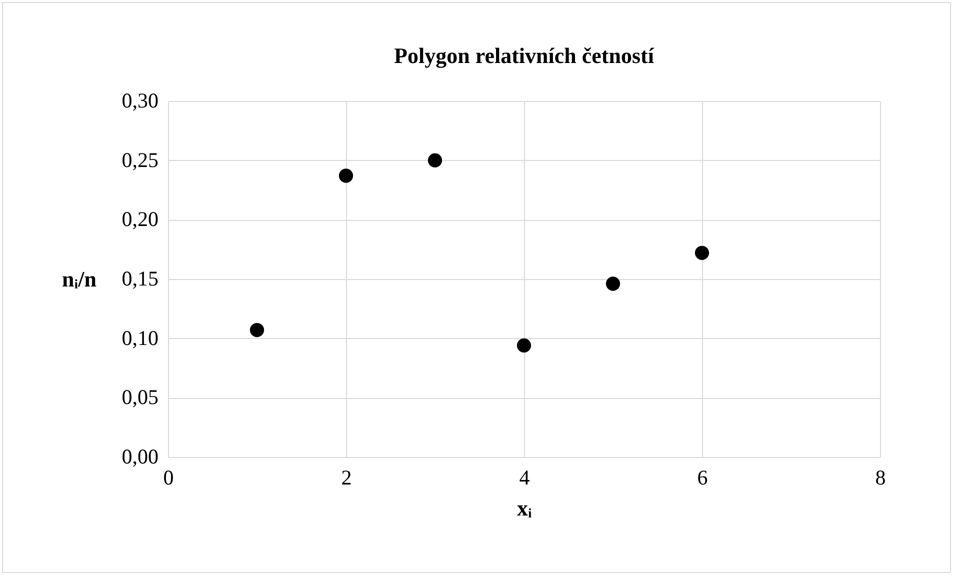  I want to click on y-axis-title: nᵢ/n, so click(79, 279).